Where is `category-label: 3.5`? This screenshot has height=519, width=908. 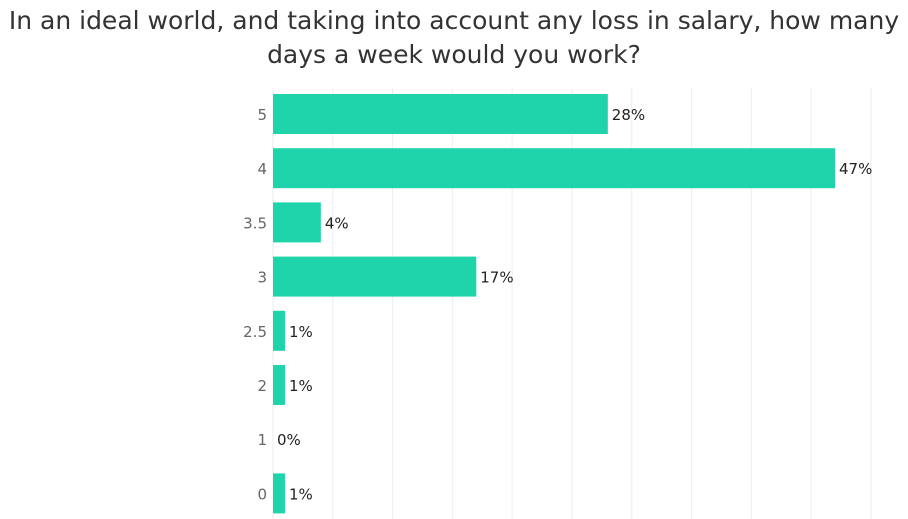
category-label: 3.5 is located at coordinates (255, 223).